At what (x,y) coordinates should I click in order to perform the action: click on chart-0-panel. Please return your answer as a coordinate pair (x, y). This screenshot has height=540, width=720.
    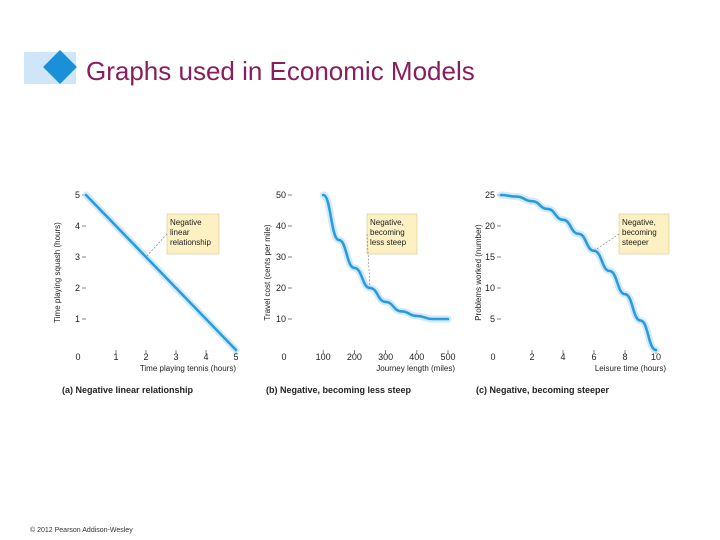
    Looking at the image, I should click on (153, 278).